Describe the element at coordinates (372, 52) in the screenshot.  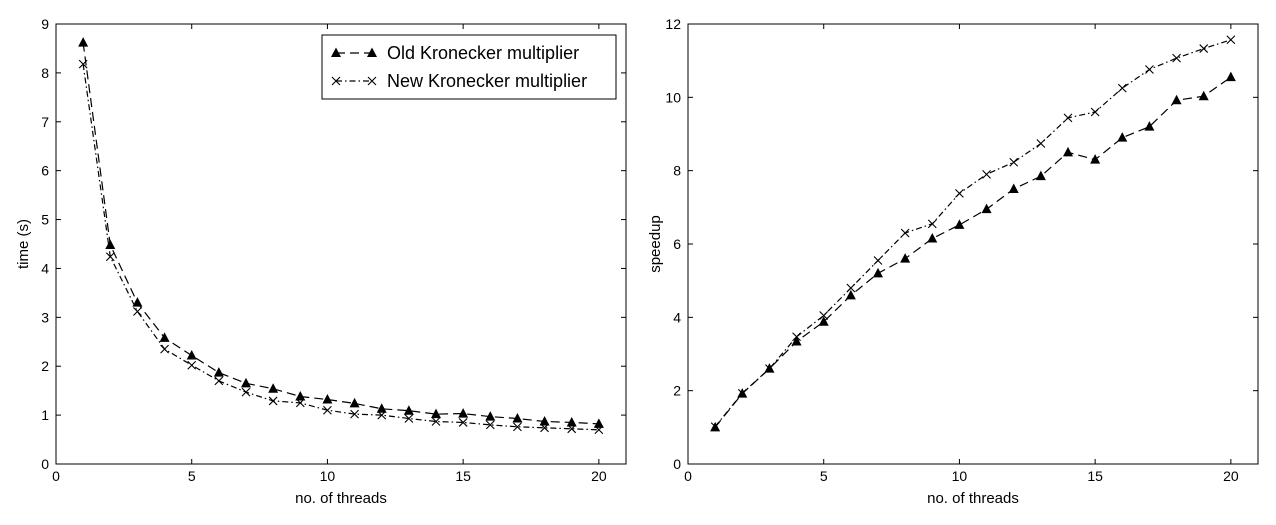
I see `legend-triangle-marker` at that location.